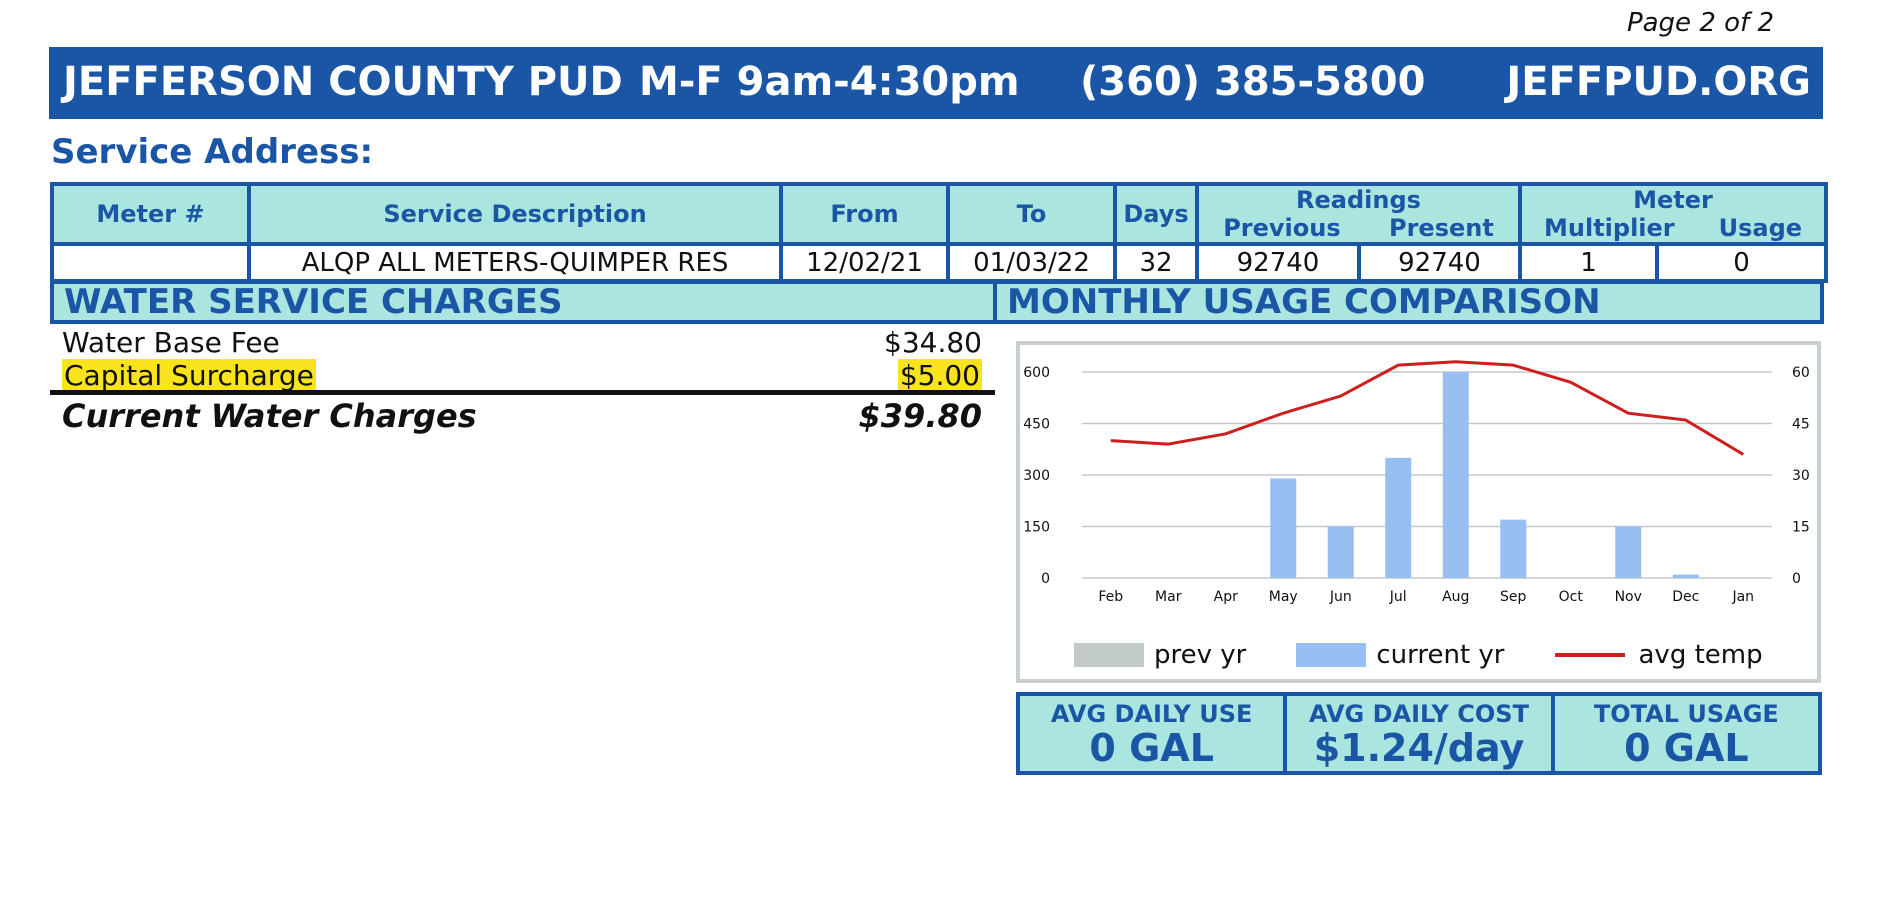 This screenshot has width=1884, height=918. I want to click on bar-current-yr-nov, so click(1628, 552).